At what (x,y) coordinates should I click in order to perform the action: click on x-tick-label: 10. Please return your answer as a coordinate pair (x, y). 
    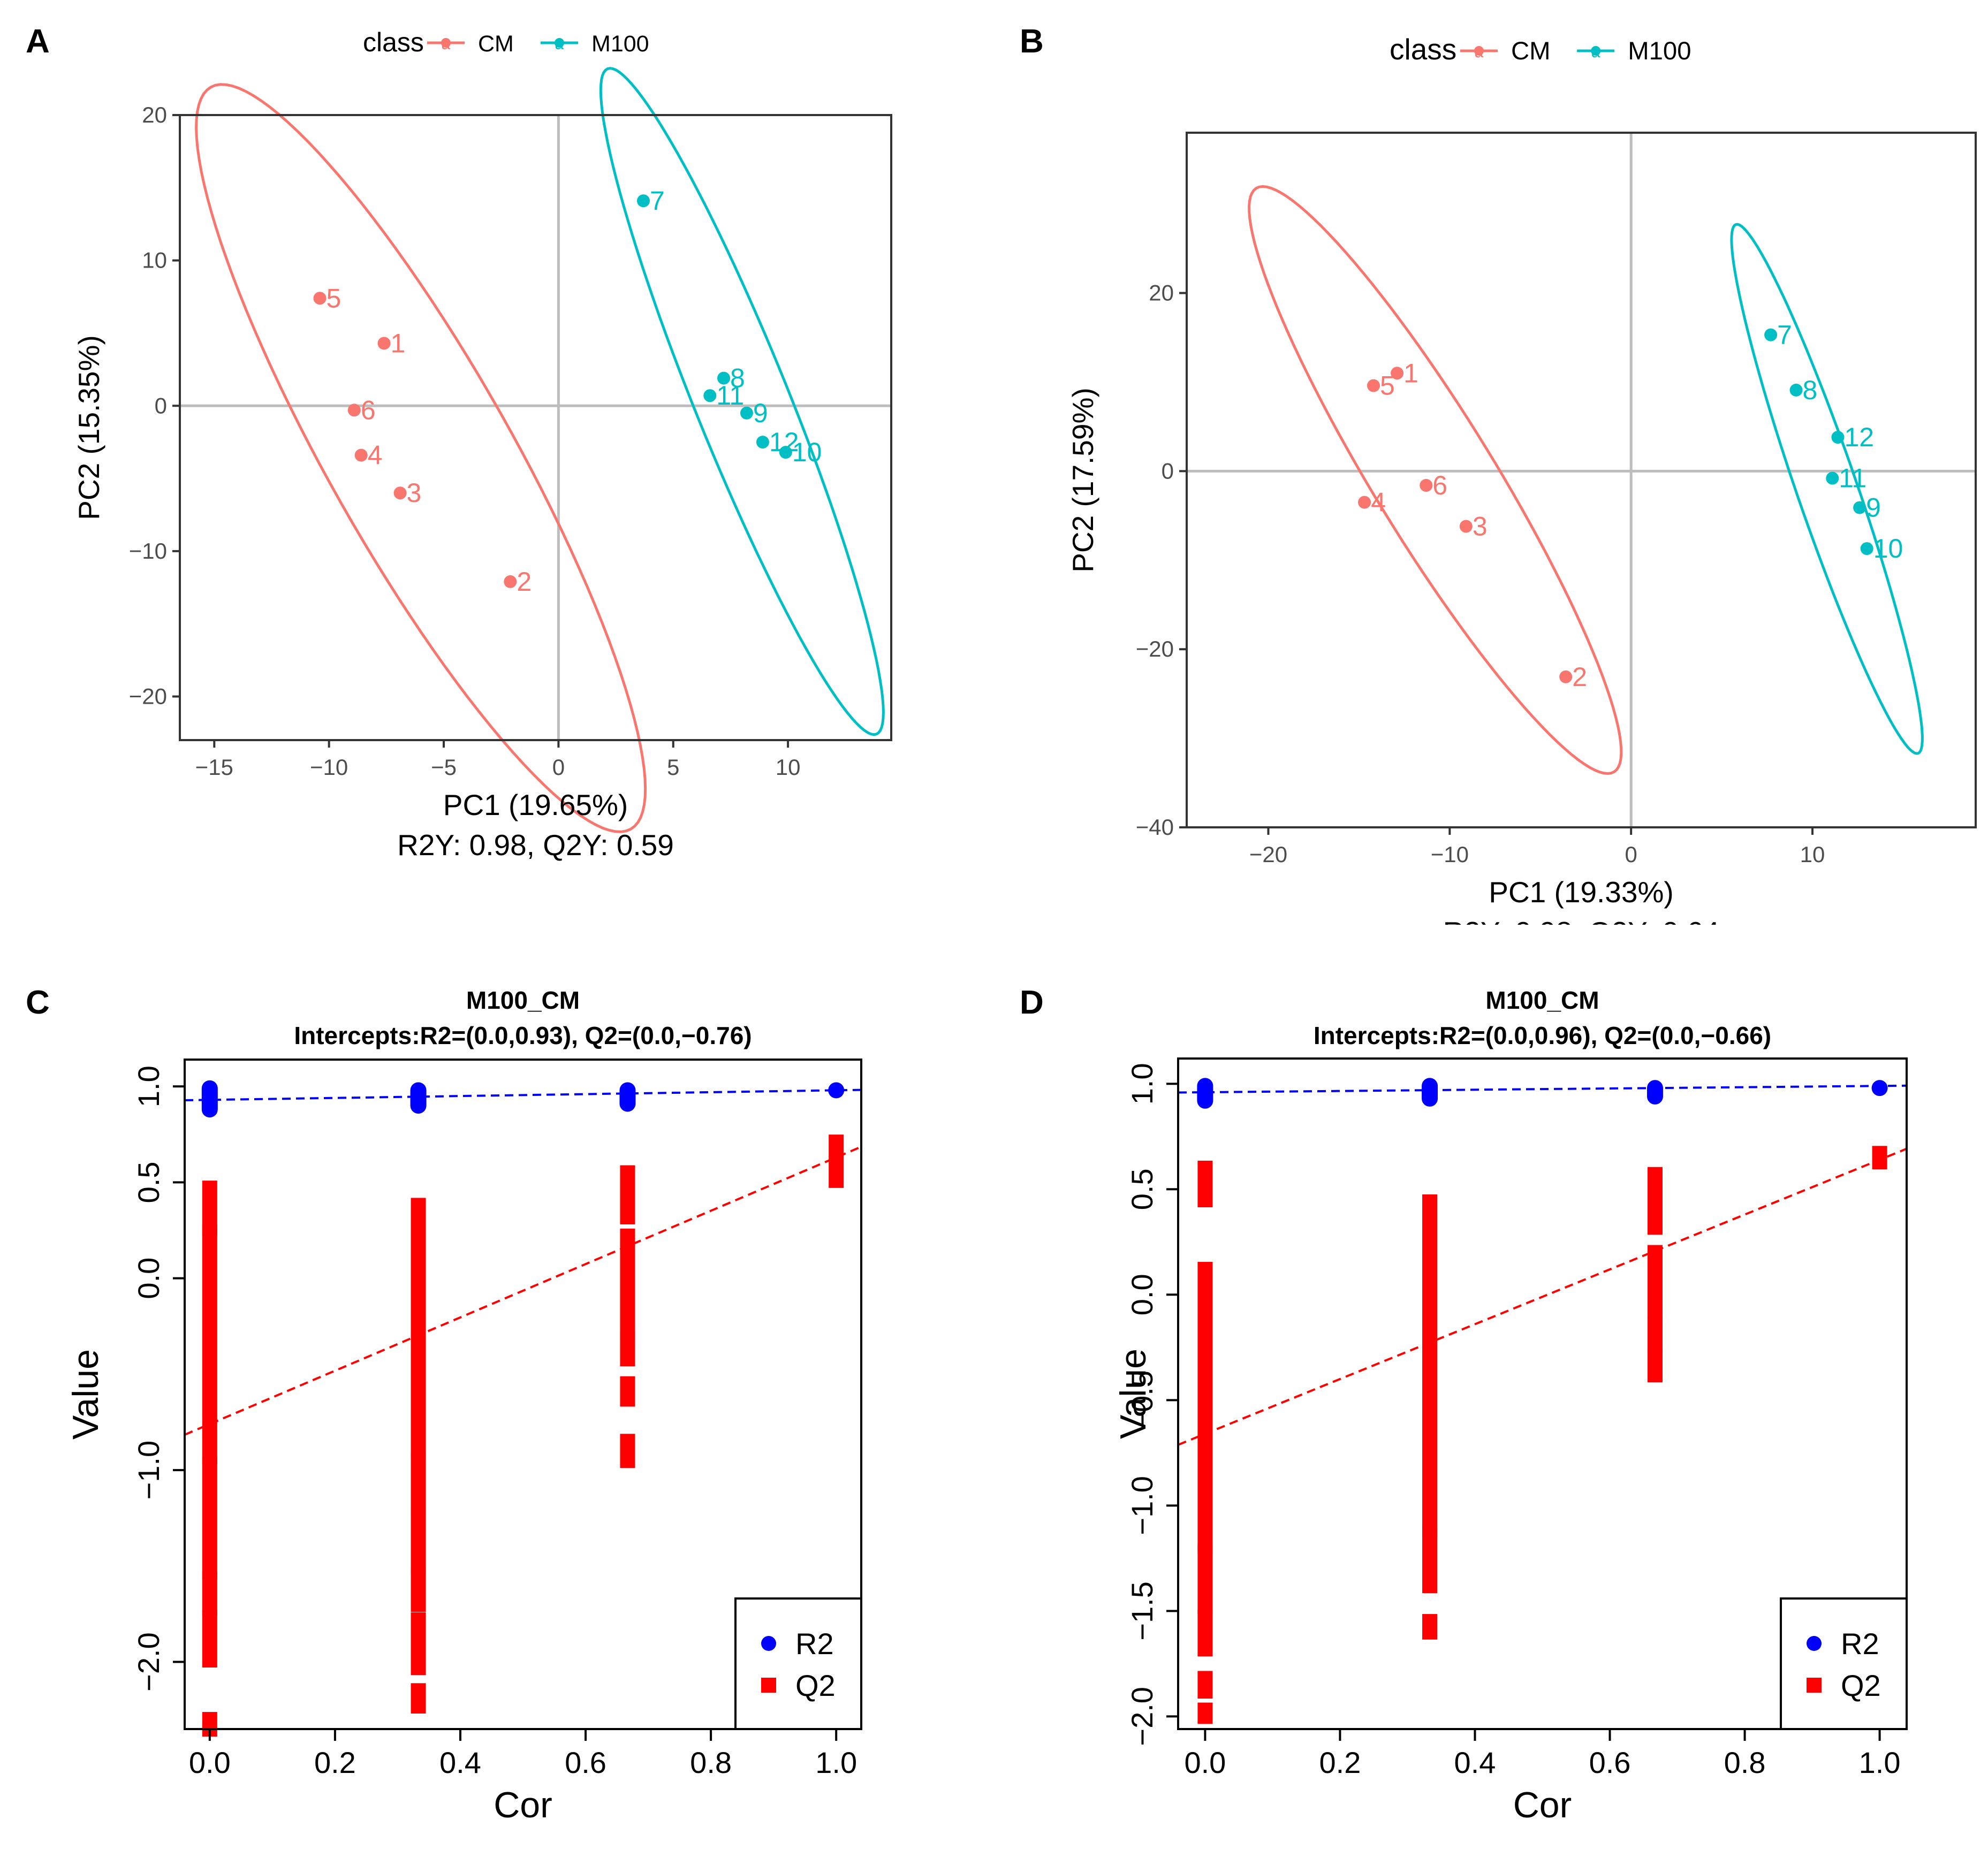
    Looking at the image, I should click on (789, 767).